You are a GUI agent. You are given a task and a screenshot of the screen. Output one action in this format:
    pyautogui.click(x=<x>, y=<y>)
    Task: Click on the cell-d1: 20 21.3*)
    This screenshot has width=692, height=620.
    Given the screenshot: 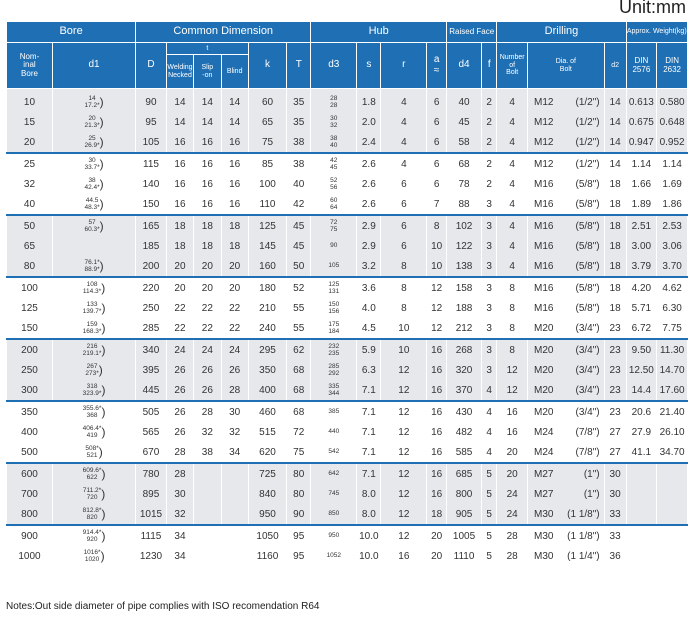 What is the action you would take?
    pyautogui.click(x=94, y=122)
    